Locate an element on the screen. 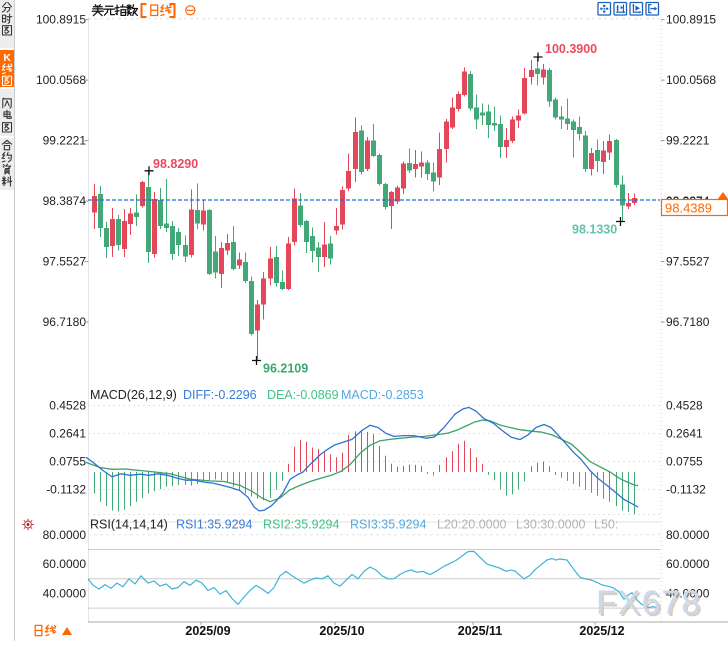 This screenshot has height=646, width=728. svg-text: RSI1:35.9294 is located at coordinates (214, 525).